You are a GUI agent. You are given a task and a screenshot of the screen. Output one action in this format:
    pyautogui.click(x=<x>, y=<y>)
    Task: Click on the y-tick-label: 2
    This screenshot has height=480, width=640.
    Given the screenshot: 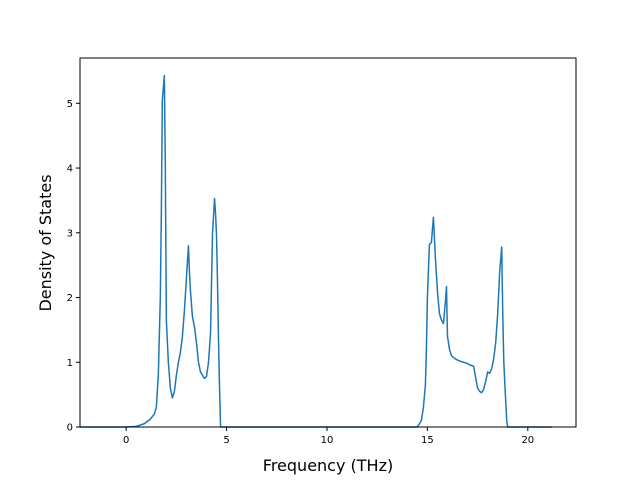 What is the action you would take?
    pyautogui.click(x=70, y=298)
    